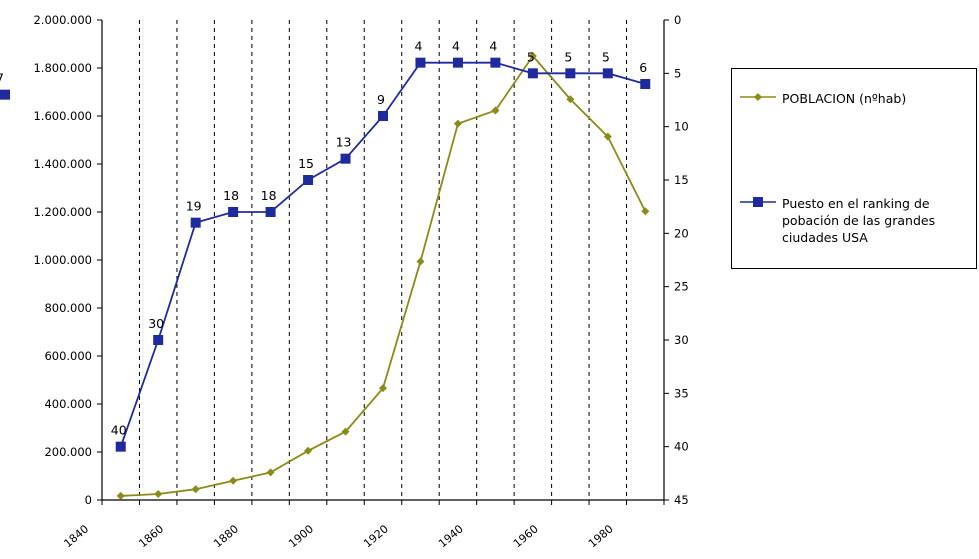 Image resolution: width=979 pixels, height=559 pixels. Describe the element at coordinates (62, 116) in the screenshot. I see `y-left-tick-label: 1.600.000` at that location.